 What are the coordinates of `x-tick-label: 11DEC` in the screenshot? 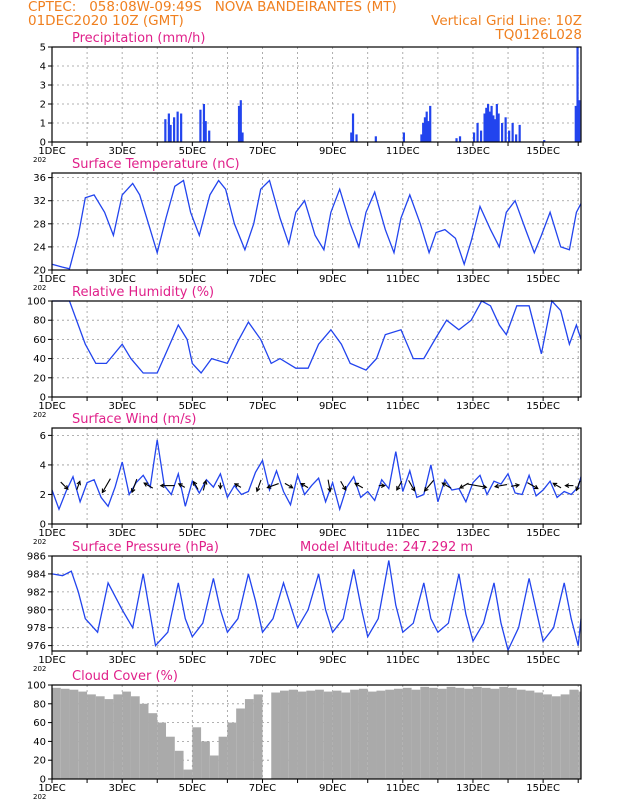 It's located at (403, 533).